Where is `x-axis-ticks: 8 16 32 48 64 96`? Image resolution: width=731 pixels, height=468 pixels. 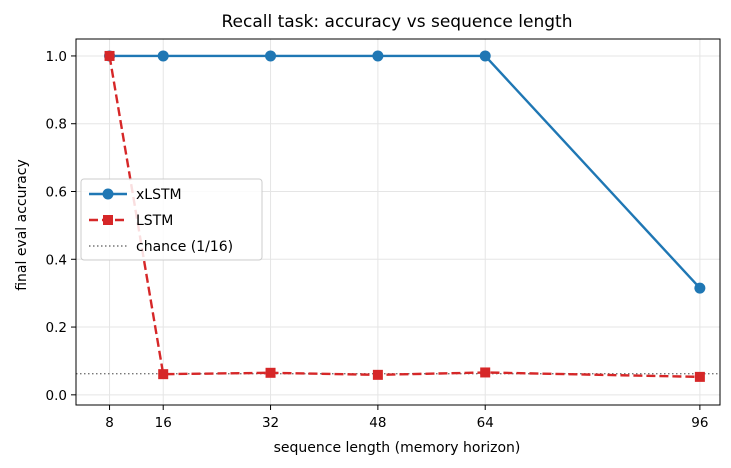
x-axis-ticks: 8 16 32 48 64 96 is located at coordinates (406, 418).